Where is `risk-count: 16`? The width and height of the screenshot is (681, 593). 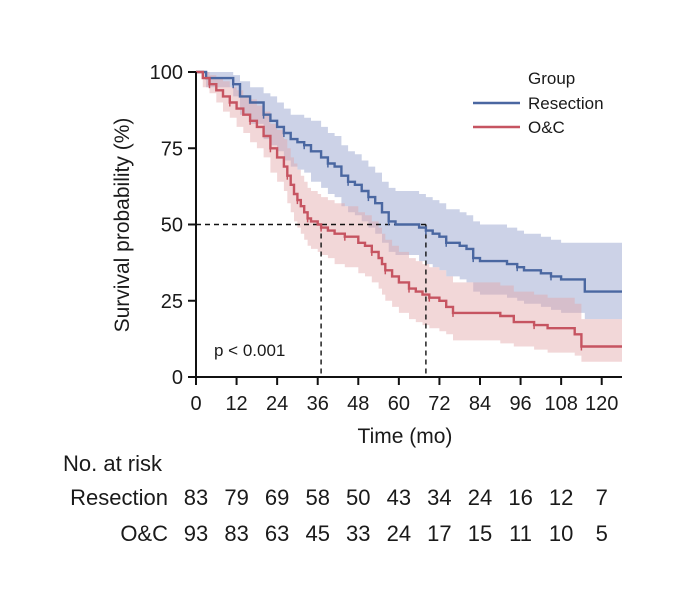
risk-count: 16 is located at coordinates (520, 497).